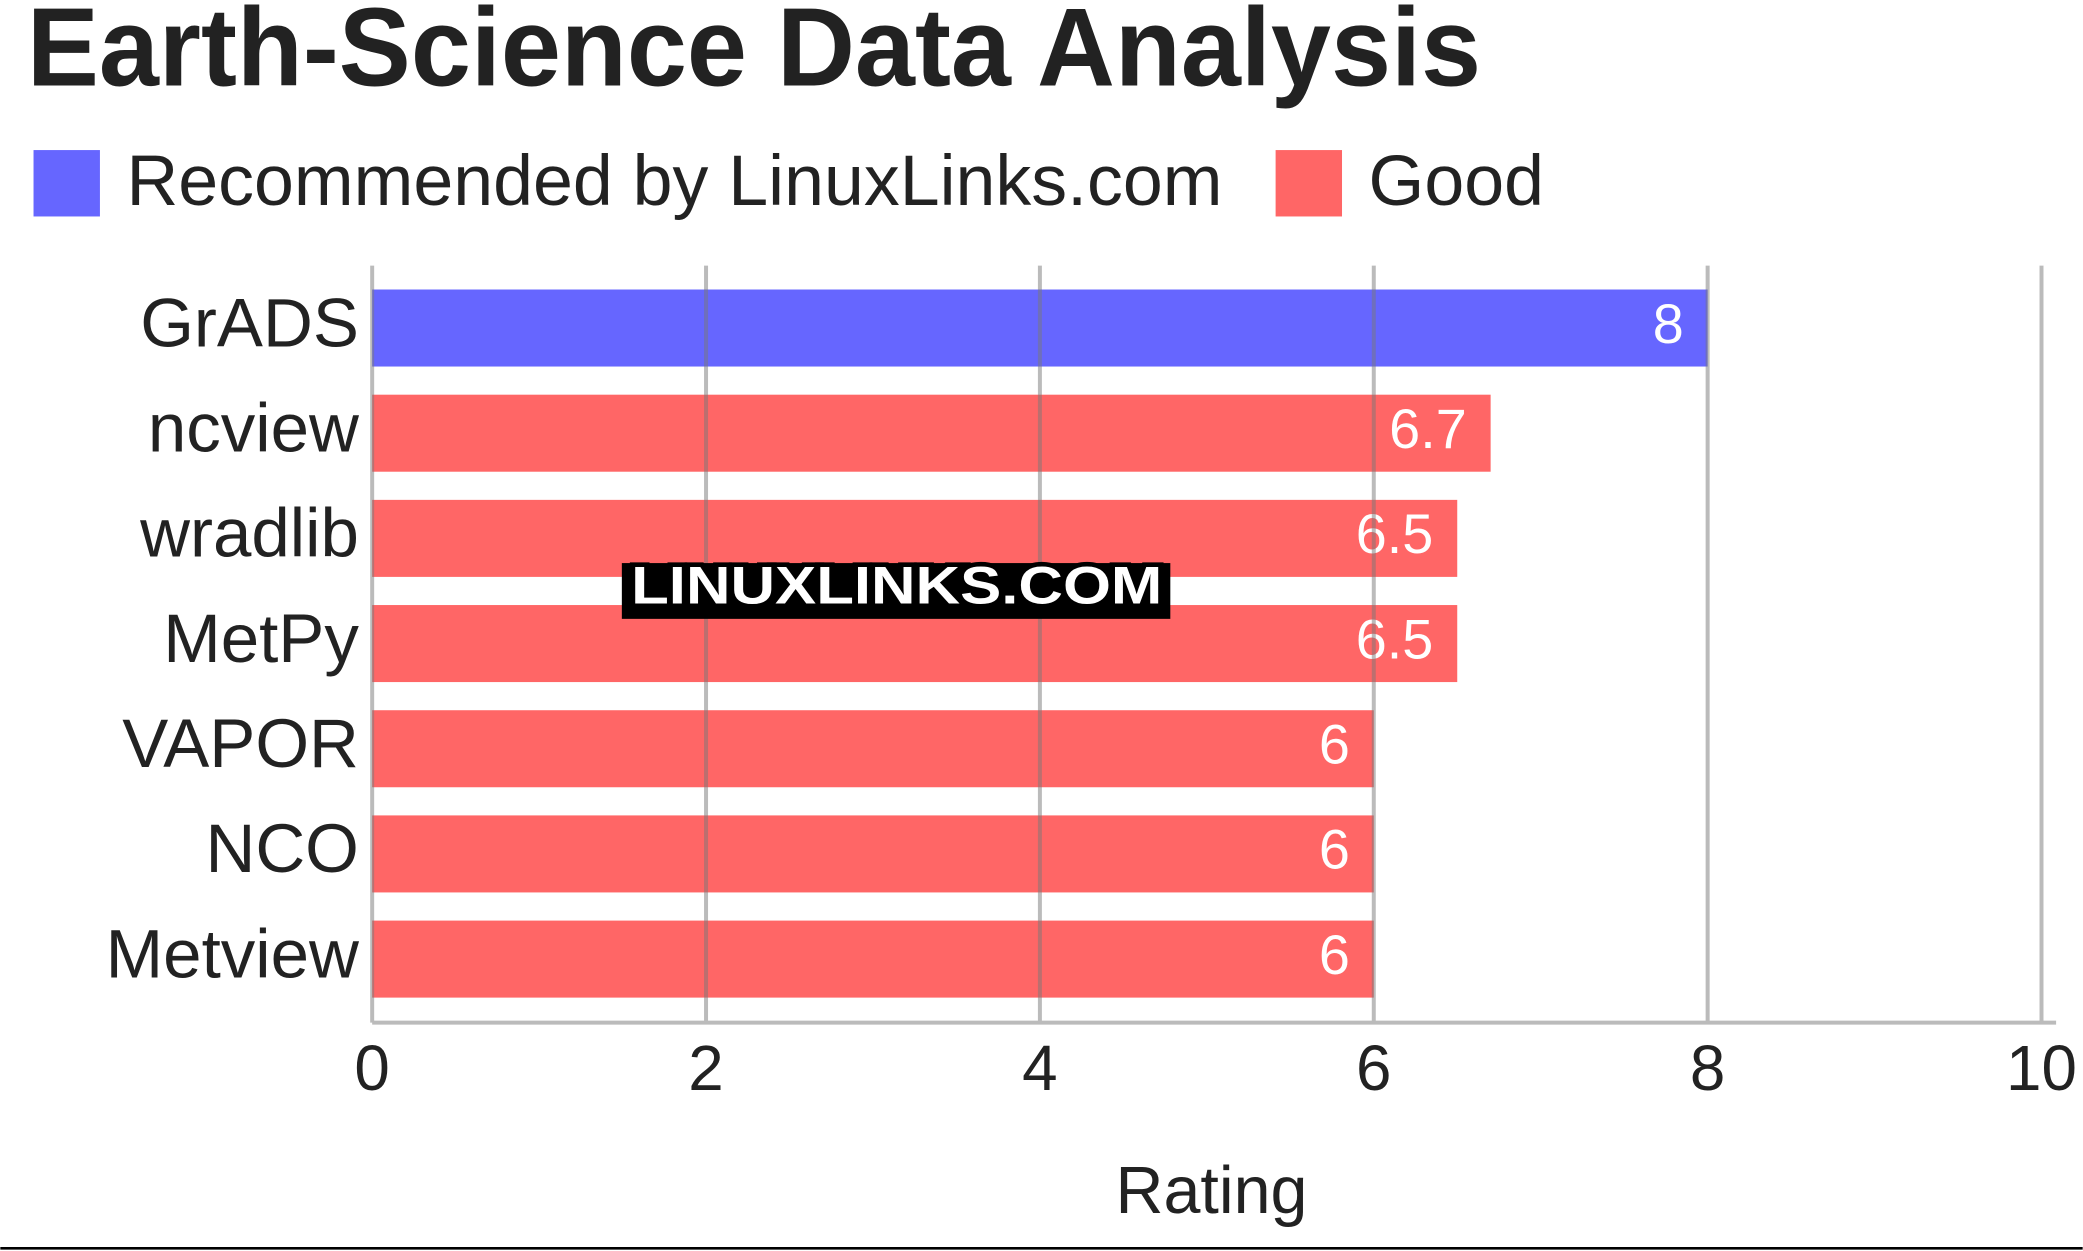 The width and height of the screenshot is (2083, 1251). I want to click on chart-title: Earth-Science Data Analysis, so click(754, 54).